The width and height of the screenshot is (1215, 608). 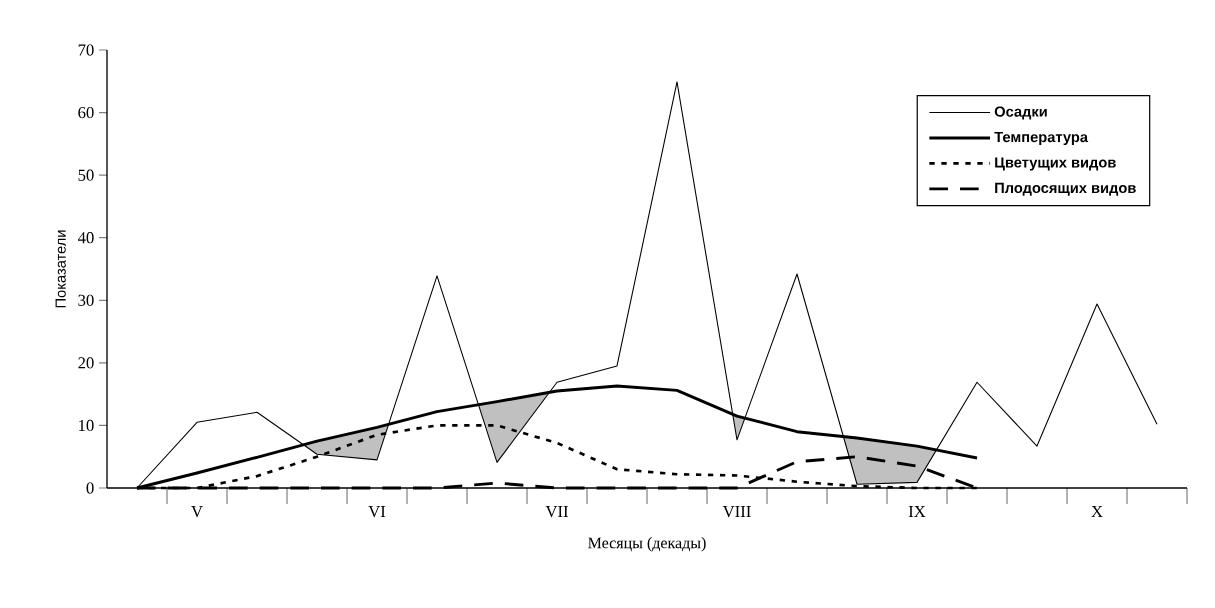 What do you see at coordinates (86, 363) in the screenshot?
I see `y-tick-label: 20` at bounding box center [86, 363].